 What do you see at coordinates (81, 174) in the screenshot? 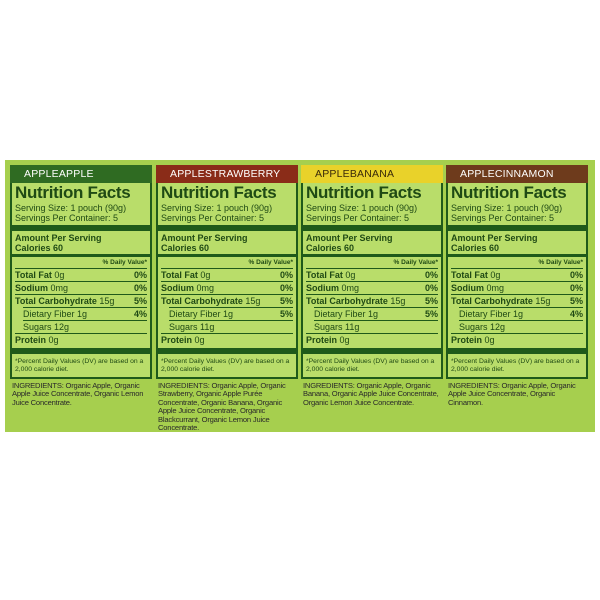
I see `flavor-header: APPLEAPPLE` at bounding box center [81, 174].